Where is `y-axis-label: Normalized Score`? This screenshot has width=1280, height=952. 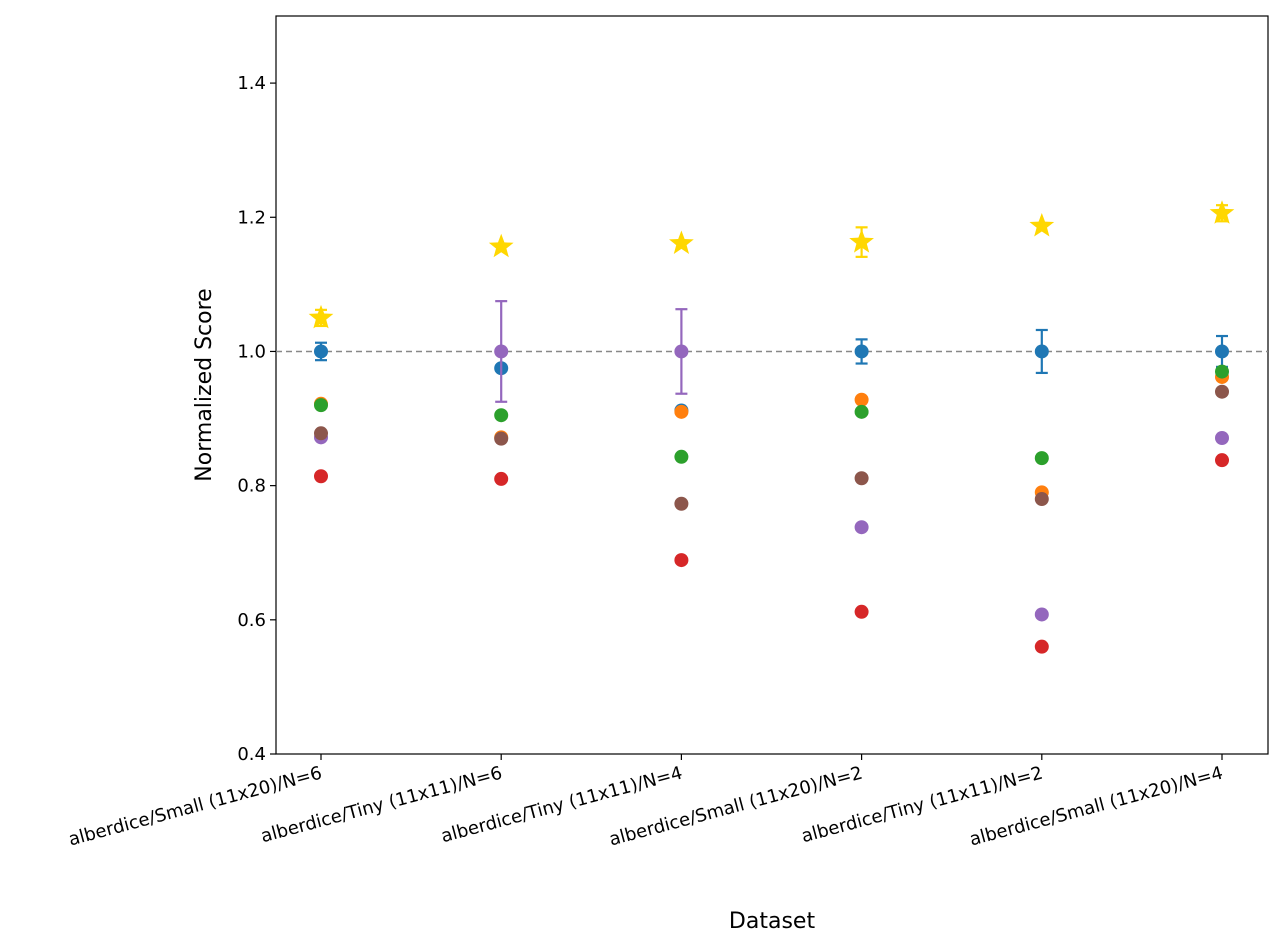
y-axis-label: Normalized Score is located at coordinates (204, 384).